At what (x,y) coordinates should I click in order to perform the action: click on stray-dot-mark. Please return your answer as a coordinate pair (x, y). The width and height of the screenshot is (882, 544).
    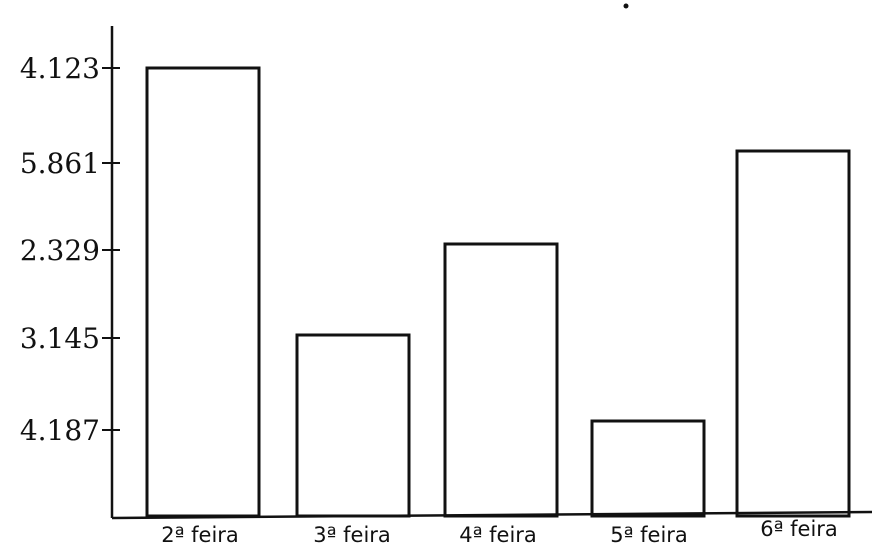
    Looking at the image, I should click on (626, 6).